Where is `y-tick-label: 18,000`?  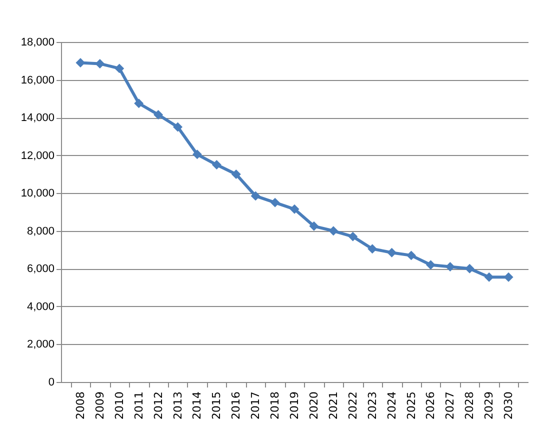
y-tick-label: 18,000 is located at coordinates (37, 42).